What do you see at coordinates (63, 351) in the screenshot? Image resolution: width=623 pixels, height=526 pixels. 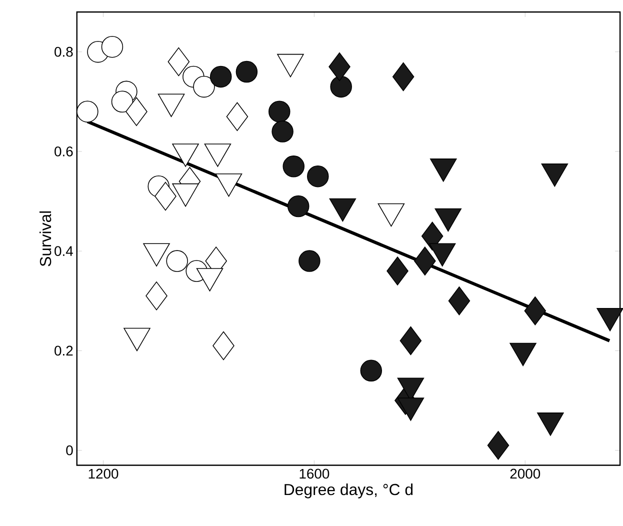 I see `y-tick-label: 0.2` at bounding box center [63, 351].